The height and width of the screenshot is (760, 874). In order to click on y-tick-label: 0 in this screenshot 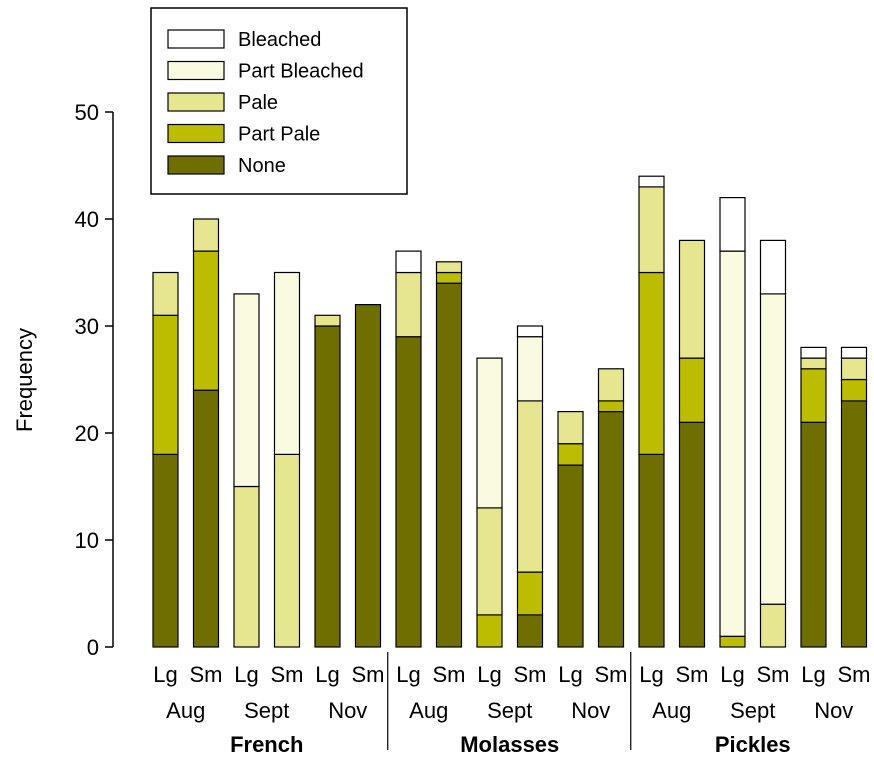, I will do `click(93, 647)`.